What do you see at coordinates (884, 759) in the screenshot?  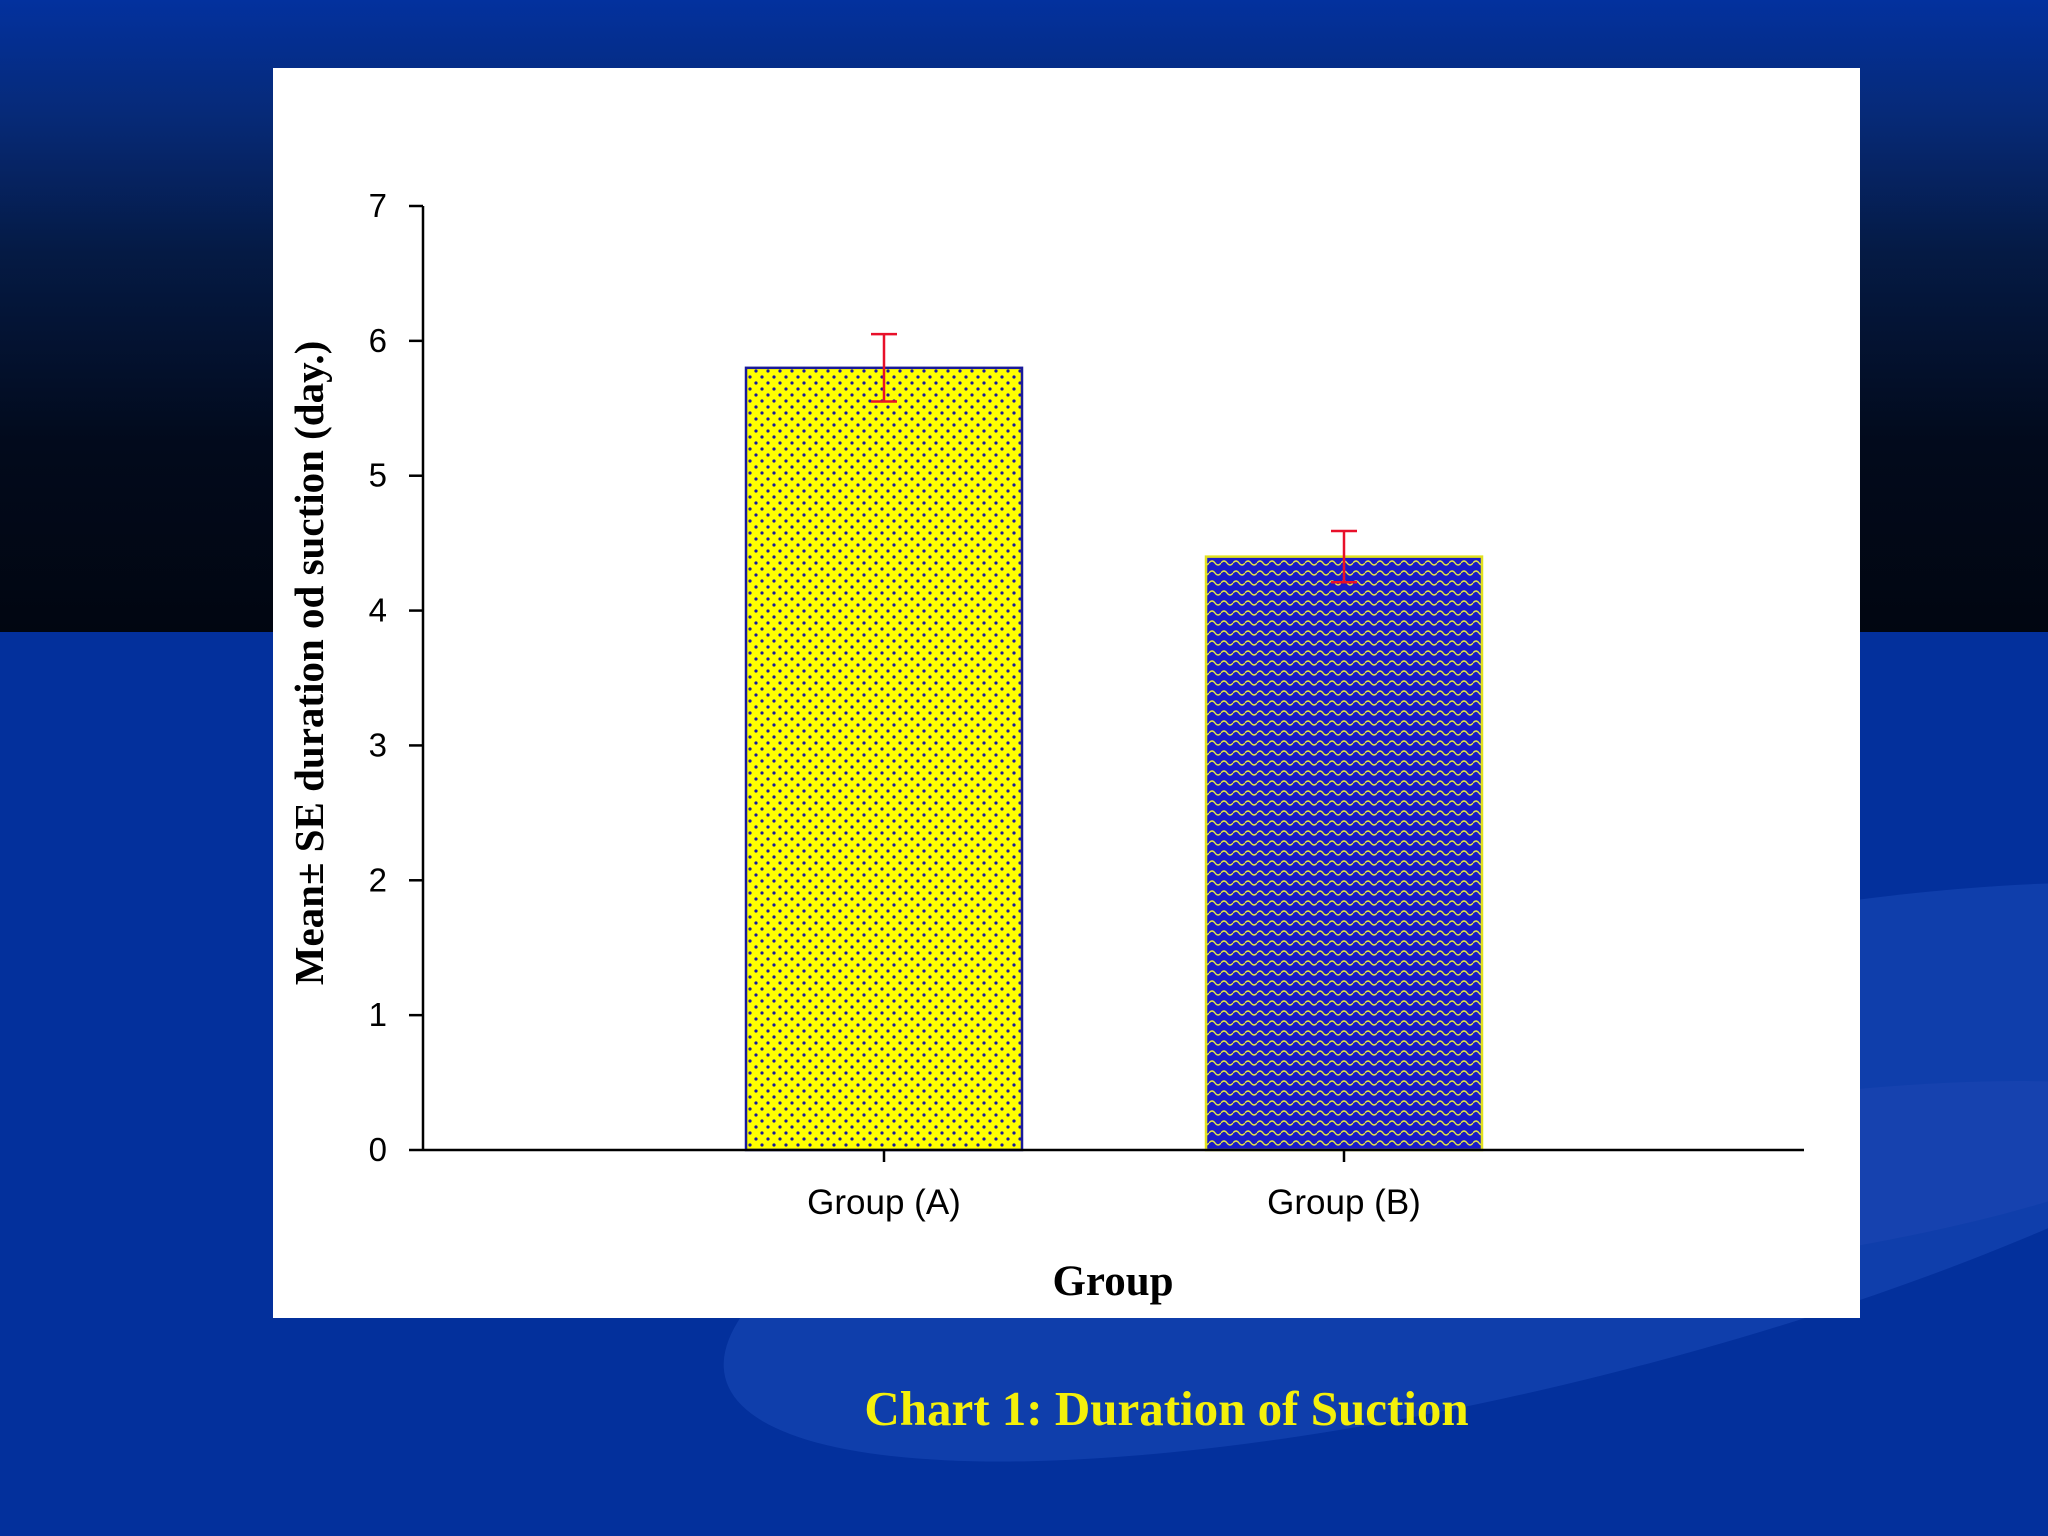 I see `bar-group-a` at bounding box center [884, 759].